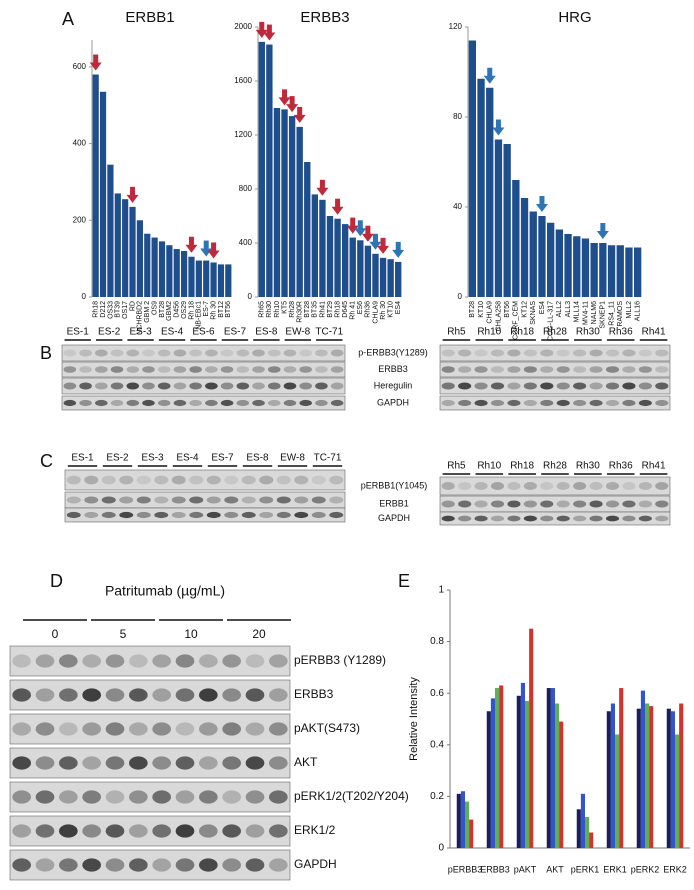 The image size is (694, 890). I want to click on y-tick-label: 800, so click(246, 188).